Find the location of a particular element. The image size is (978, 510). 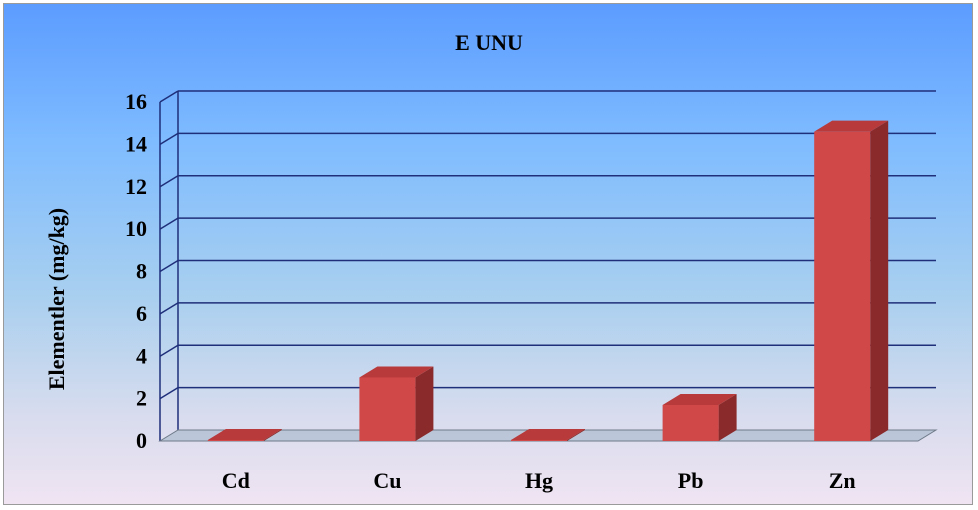

bar-hg is located at coordinates (548, 434).